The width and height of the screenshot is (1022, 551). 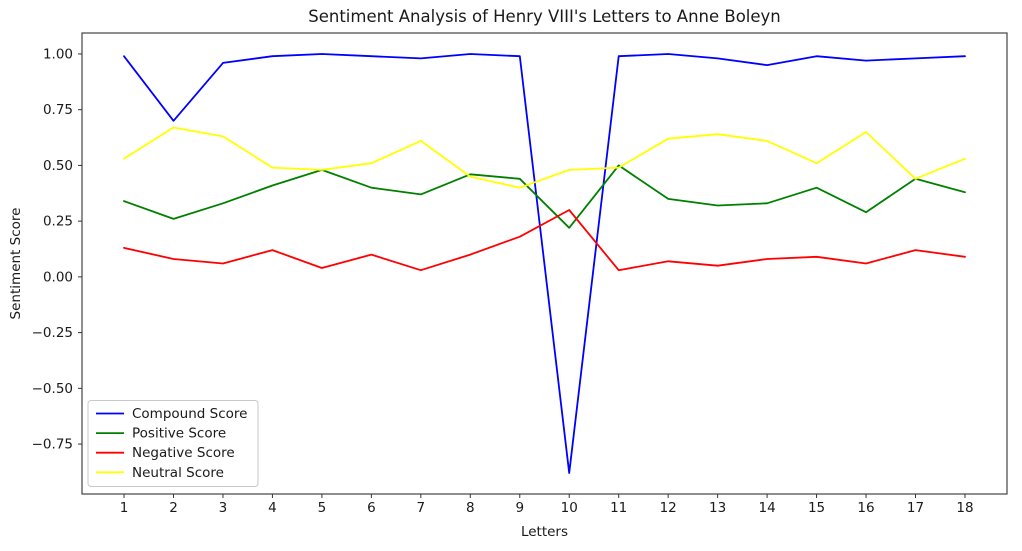 I want to click on x-tick-label: 18, so click(x=964, y=508).